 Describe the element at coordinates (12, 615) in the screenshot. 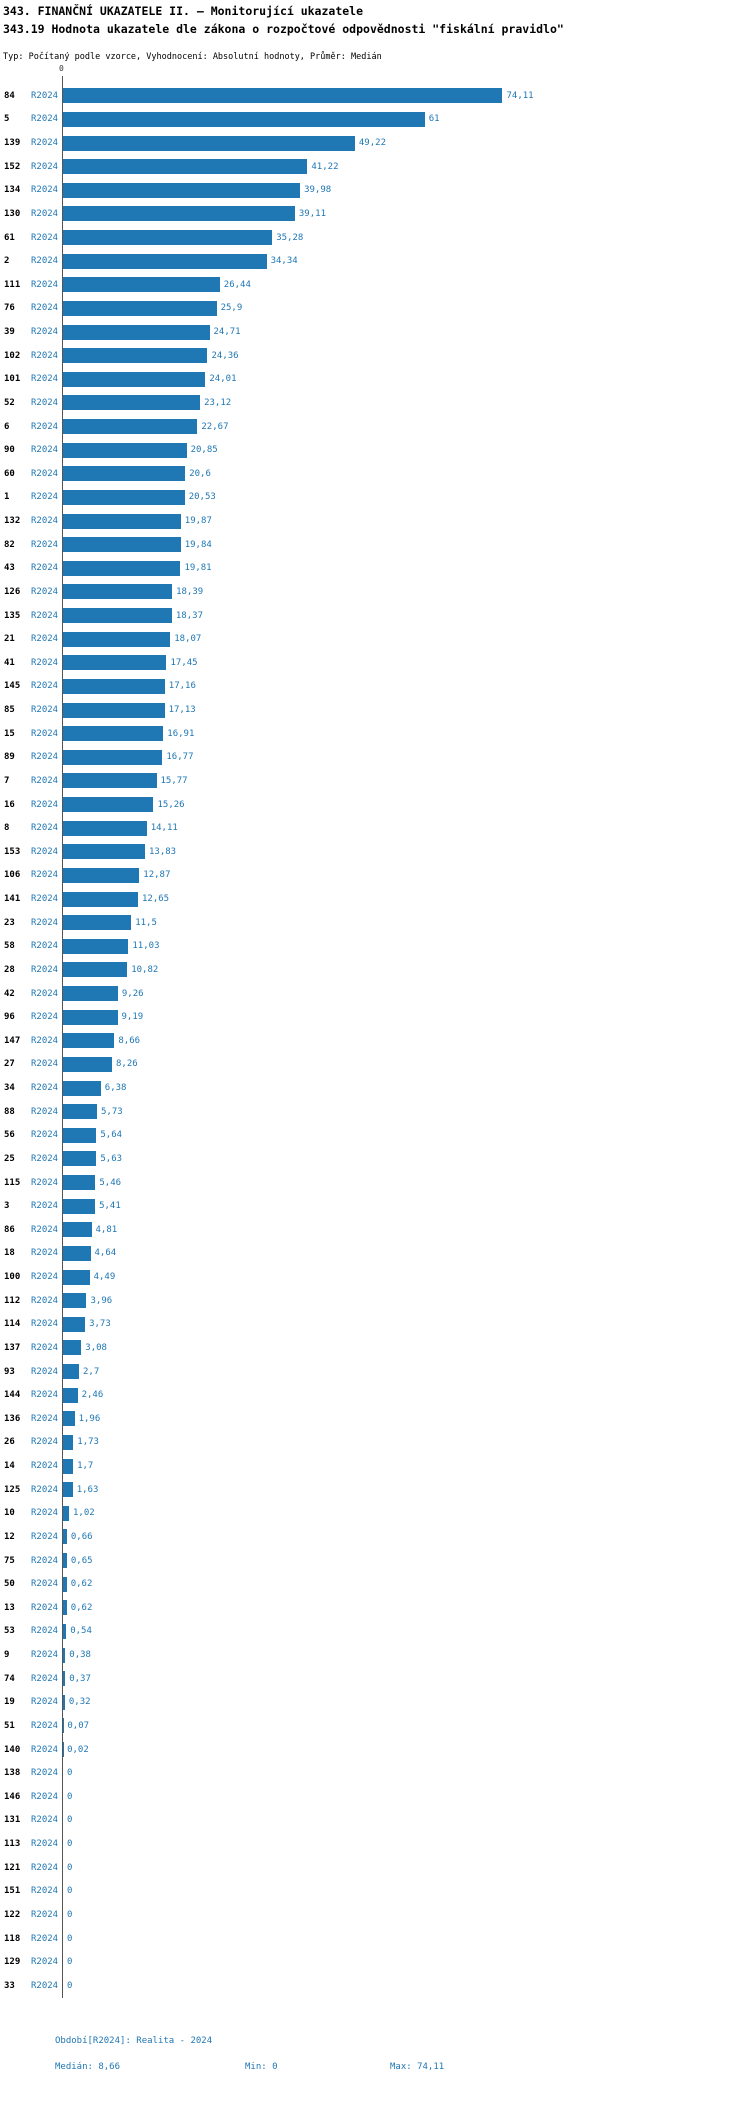

I see `row-id-label: 135` at that location.